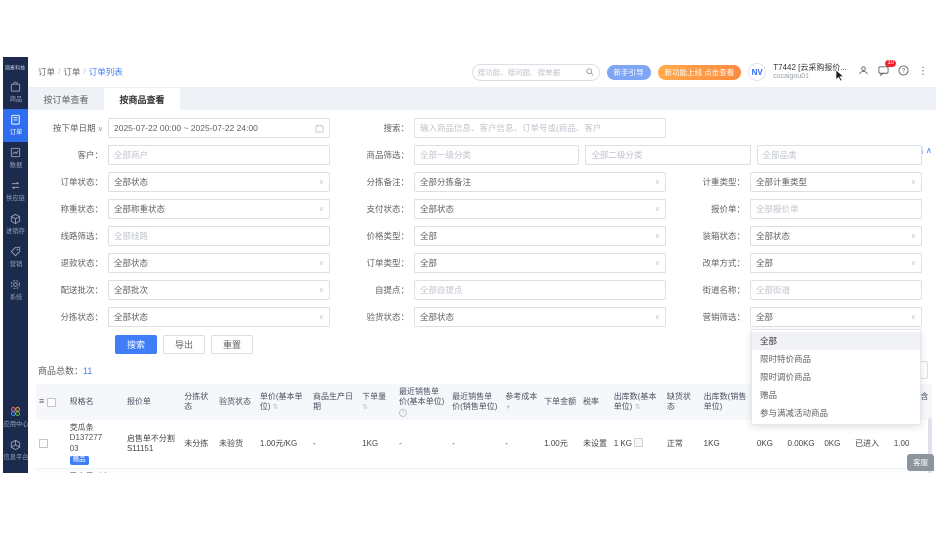 This screenshot has height=540, width=939. I want to click on sidebar-item-orders: 订单, so click(15, 125).